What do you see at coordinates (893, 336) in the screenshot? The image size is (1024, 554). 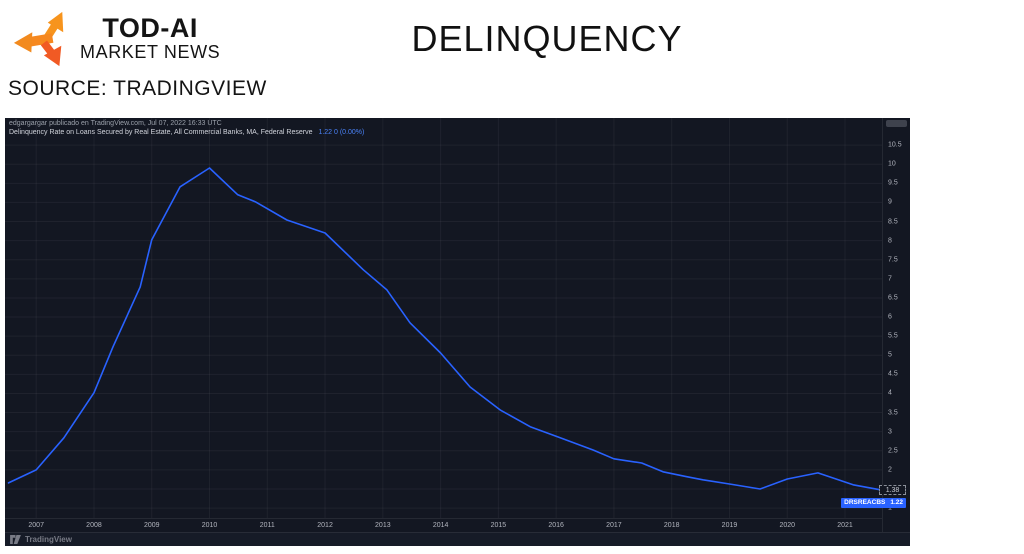 I see `y-tick-label: 5.5` at bounding box center [893, 336].